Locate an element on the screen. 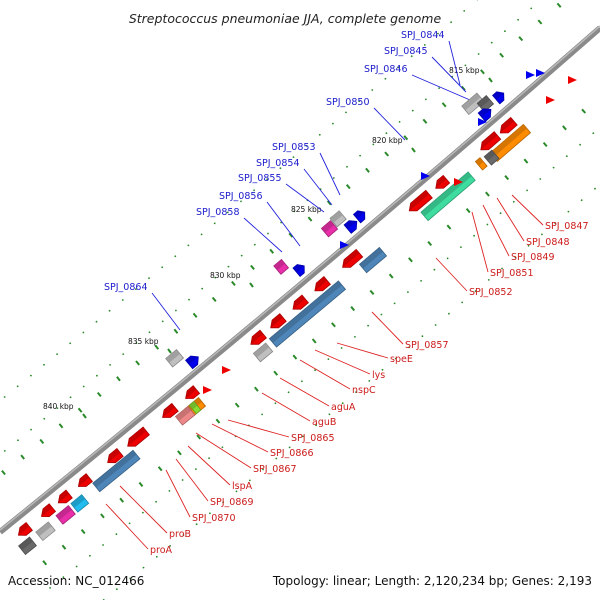  gene-label-reverse: SPJ_0849 is located at coordinates (533, 257).